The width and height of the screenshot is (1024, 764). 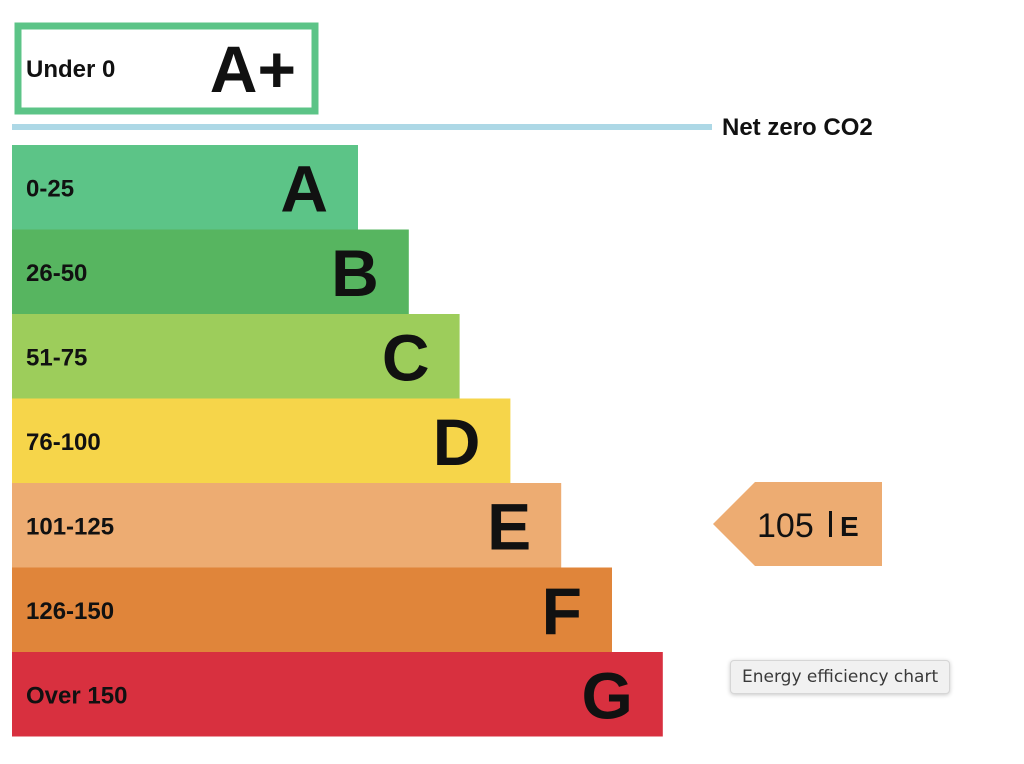 I want to click on current-rating-marker: 105 E, so click(x=797, y=524).